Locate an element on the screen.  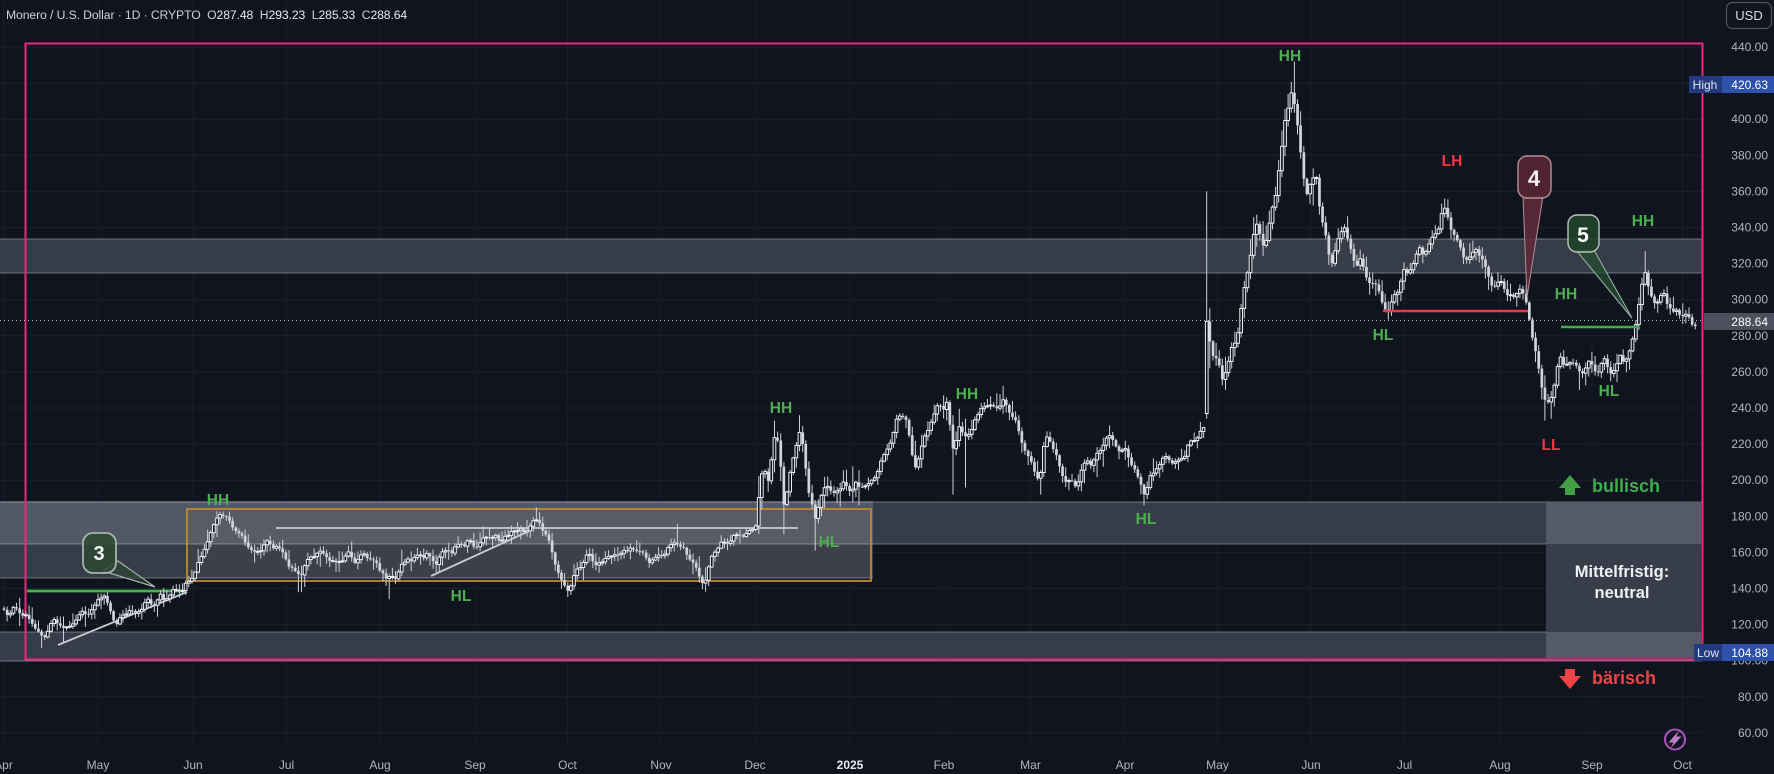
svg-text: Feb is located at coordinates (944, 765).